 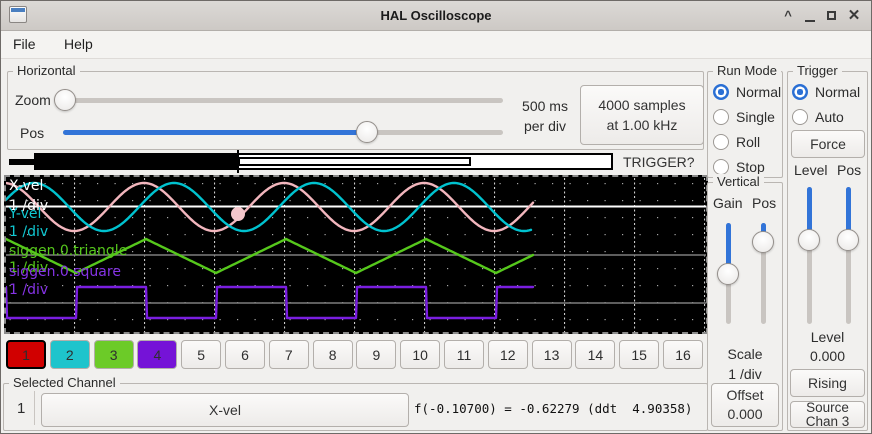 I want to click on gain-slider, so click(x=728, y=273).